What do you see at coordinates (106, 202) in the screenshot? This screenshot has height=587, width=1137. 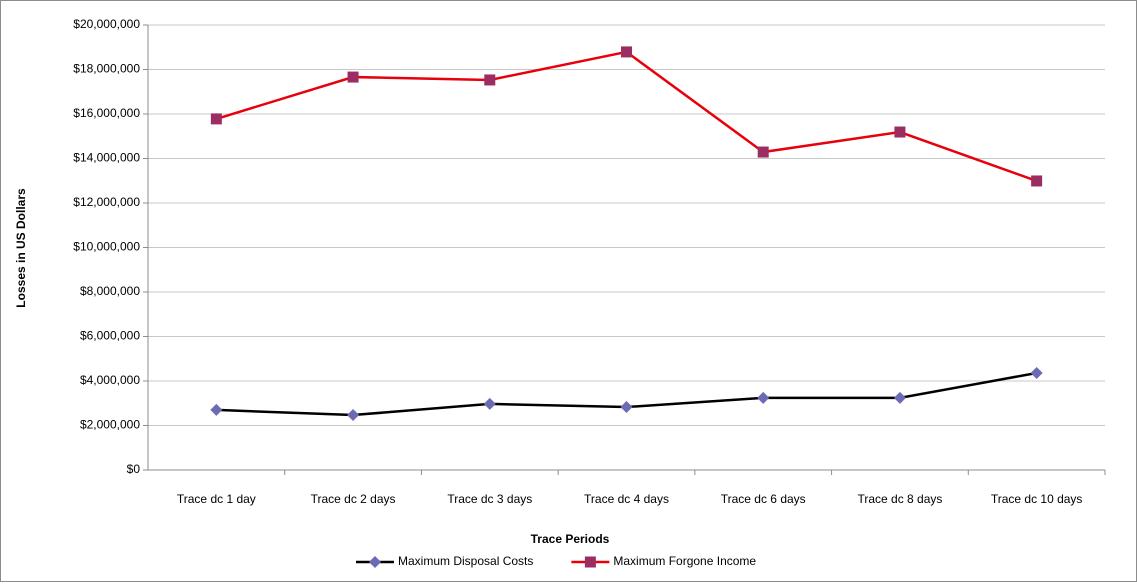 I see `y-tick-label: $12,000,000` at bounding box center [106, 202].